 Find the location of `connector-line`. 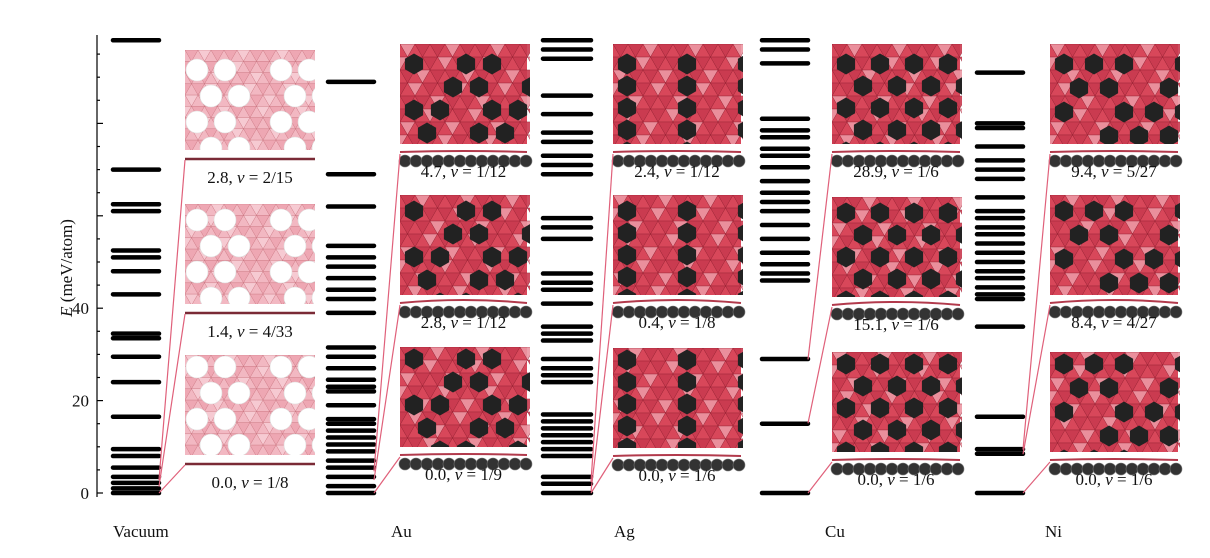

connector-line is located at coordinates (172, 479).